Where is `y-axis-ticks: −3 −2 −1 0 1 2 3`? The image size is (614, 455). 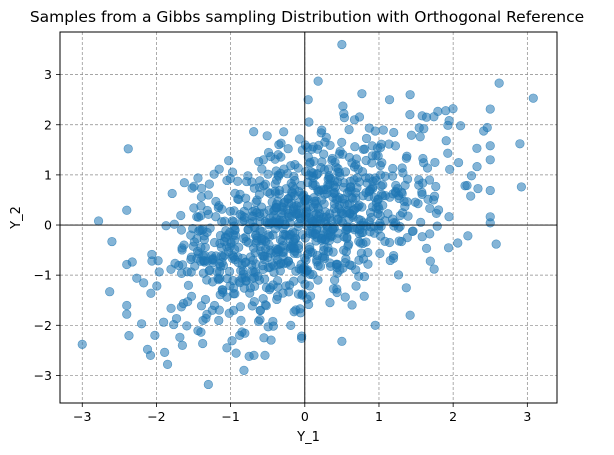 y-axis-ticks: −3 −2 −1 0 1 2 3 is located at coordinates (47, 225).